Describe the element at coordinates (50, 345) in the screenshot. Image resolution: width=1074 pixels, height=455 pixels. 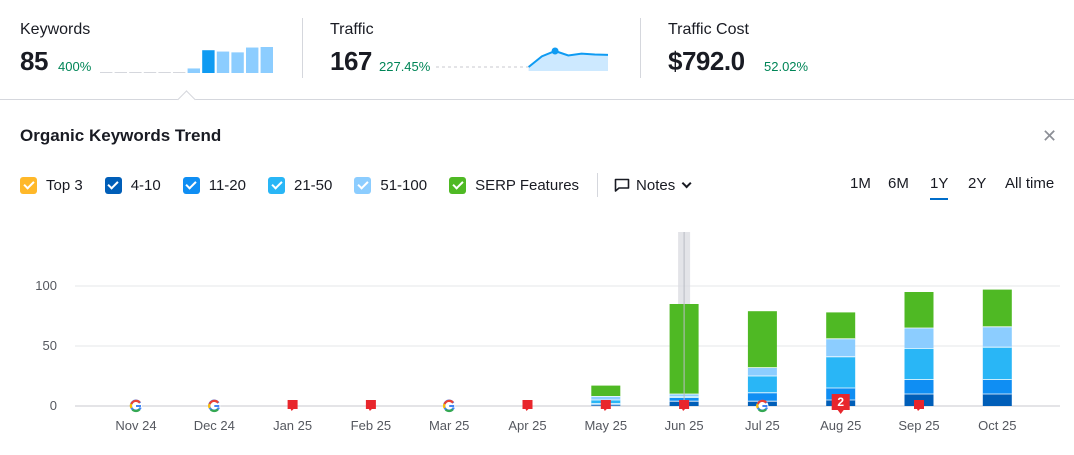
I see `y-tick-label: 50` at that location.